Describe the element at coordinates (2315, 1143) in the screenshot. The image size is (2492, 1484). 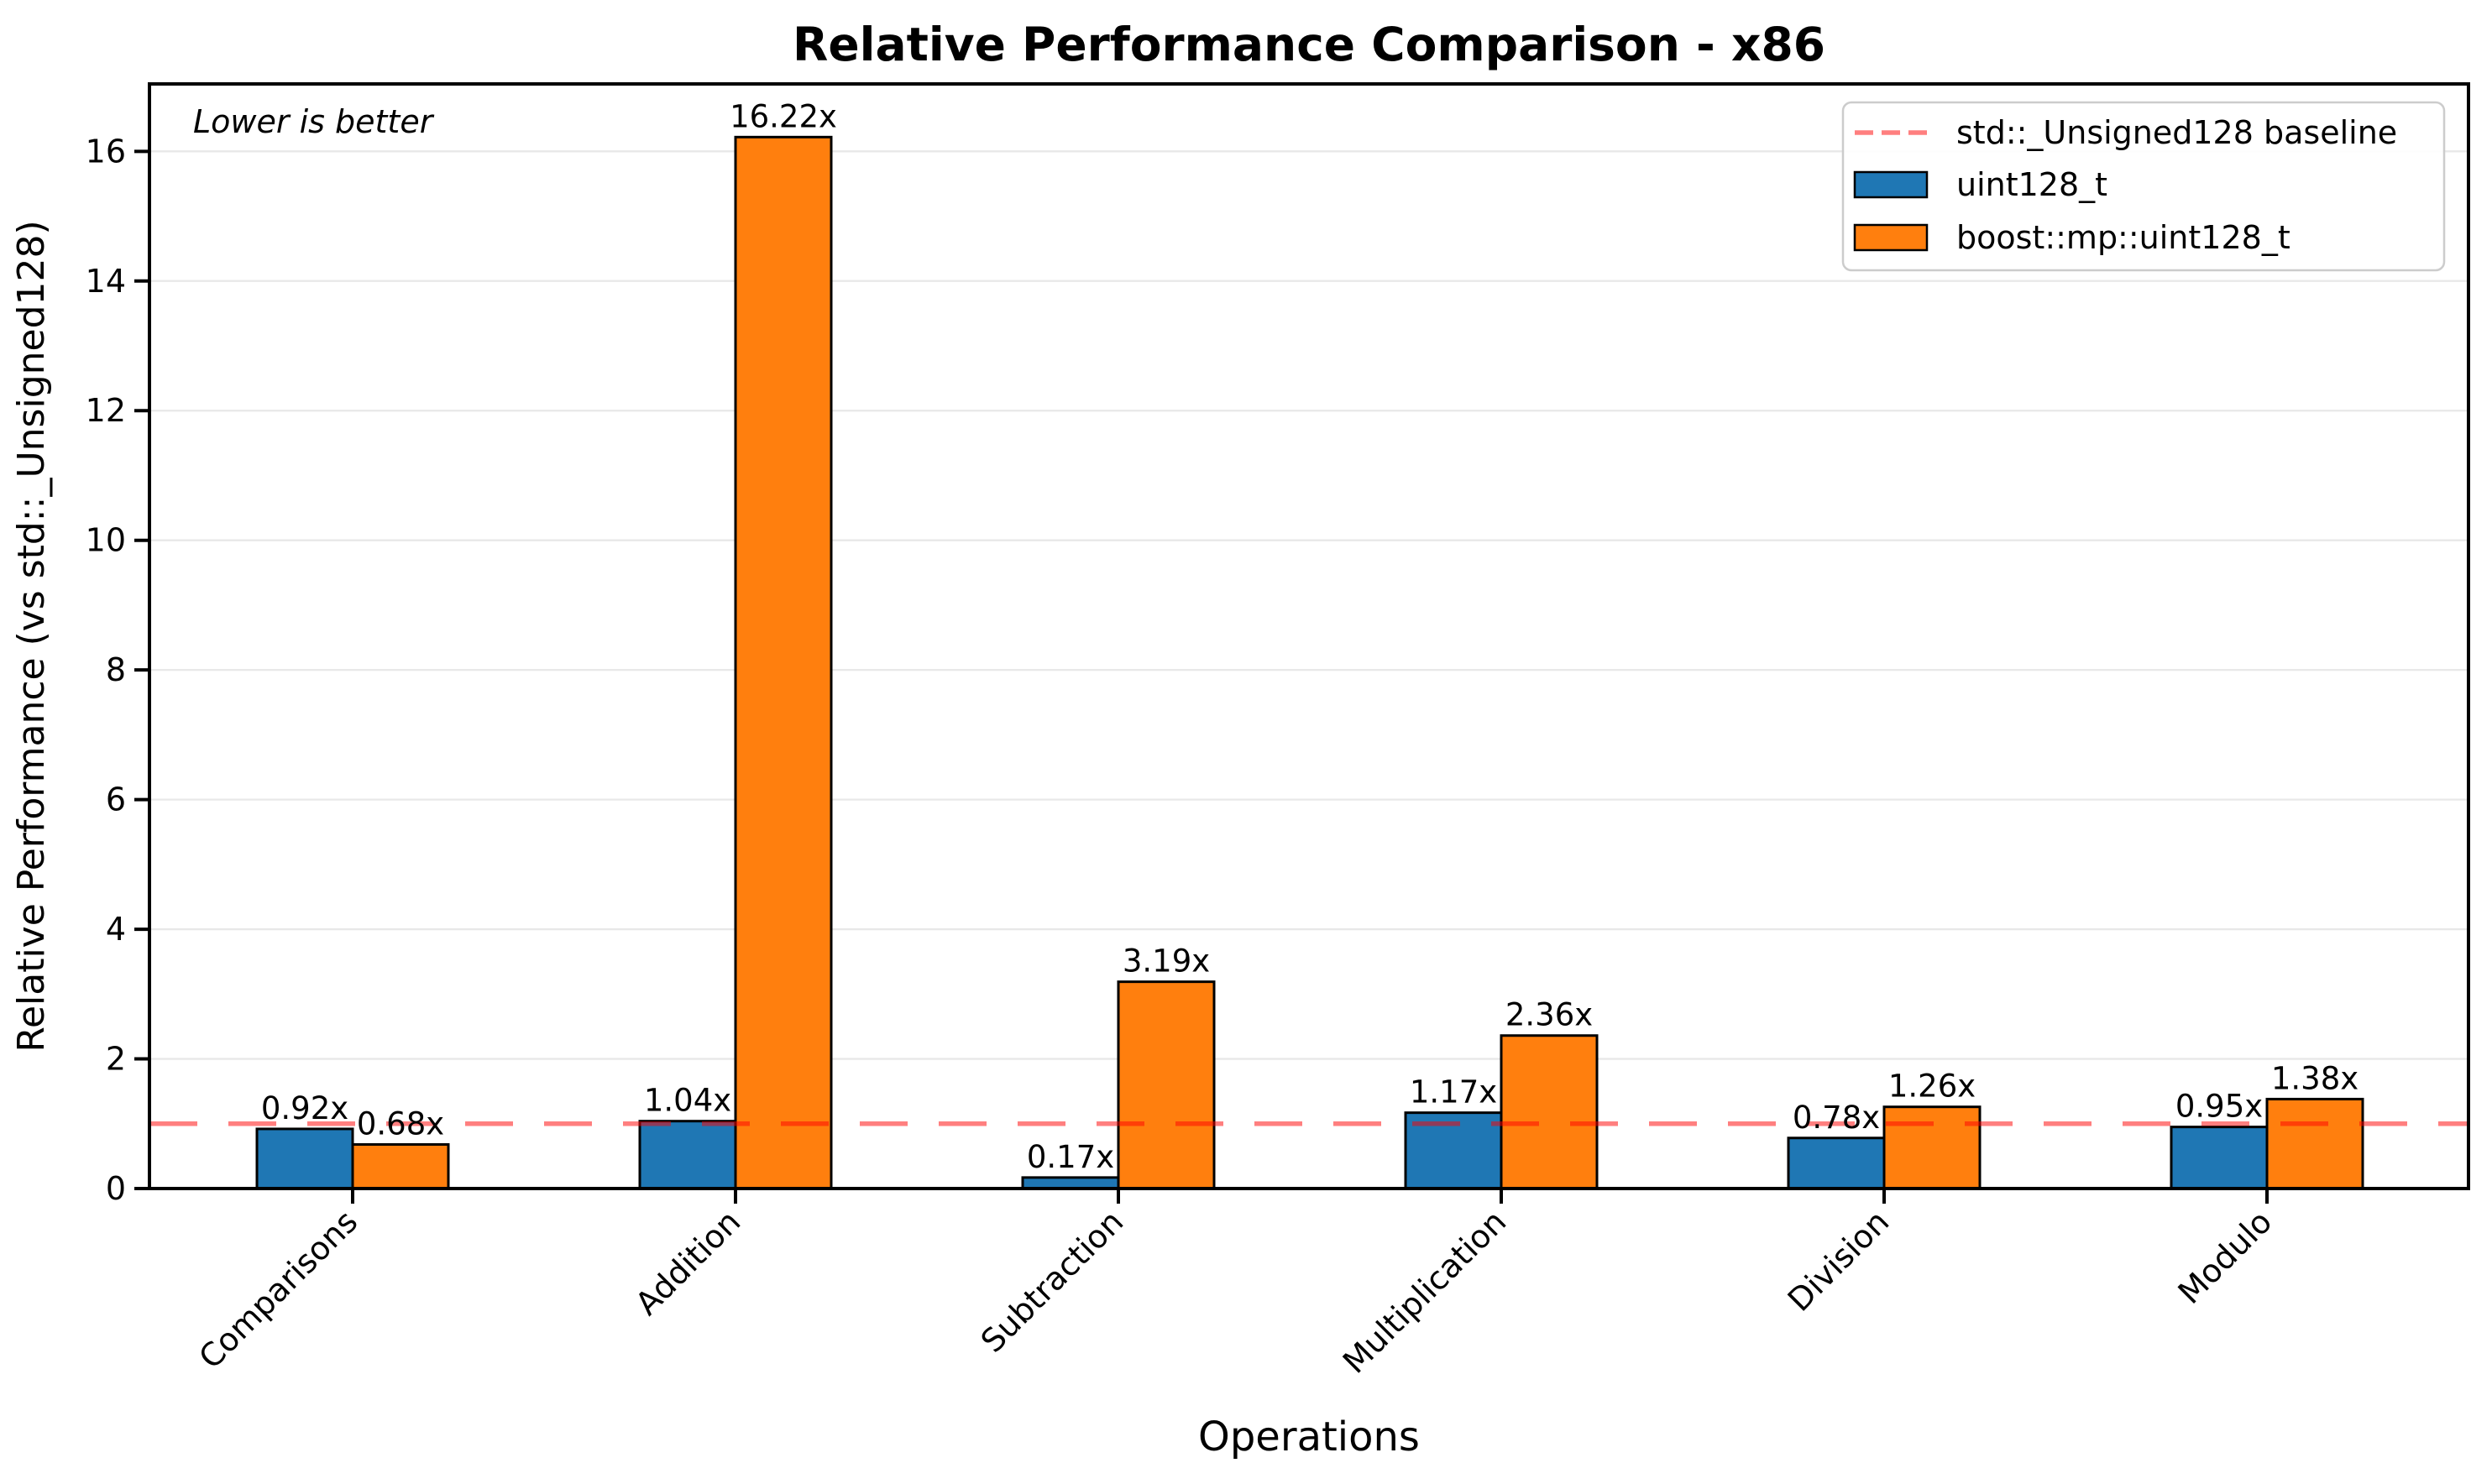
I see `bar-boost-mp-uint128-t-modulo` at that location.